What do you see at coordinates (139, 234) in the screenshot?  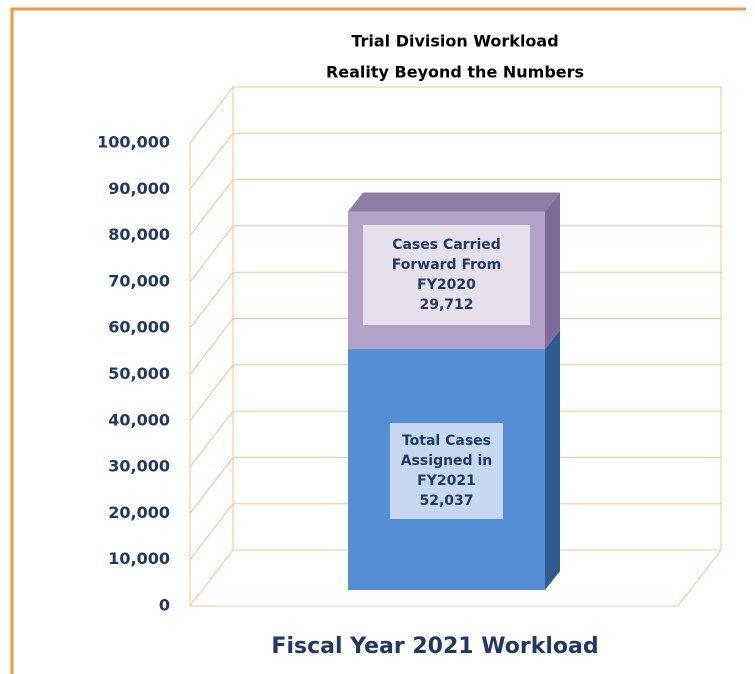 I see `y-tick-label: 80,000` at bounding box center [139, 234].